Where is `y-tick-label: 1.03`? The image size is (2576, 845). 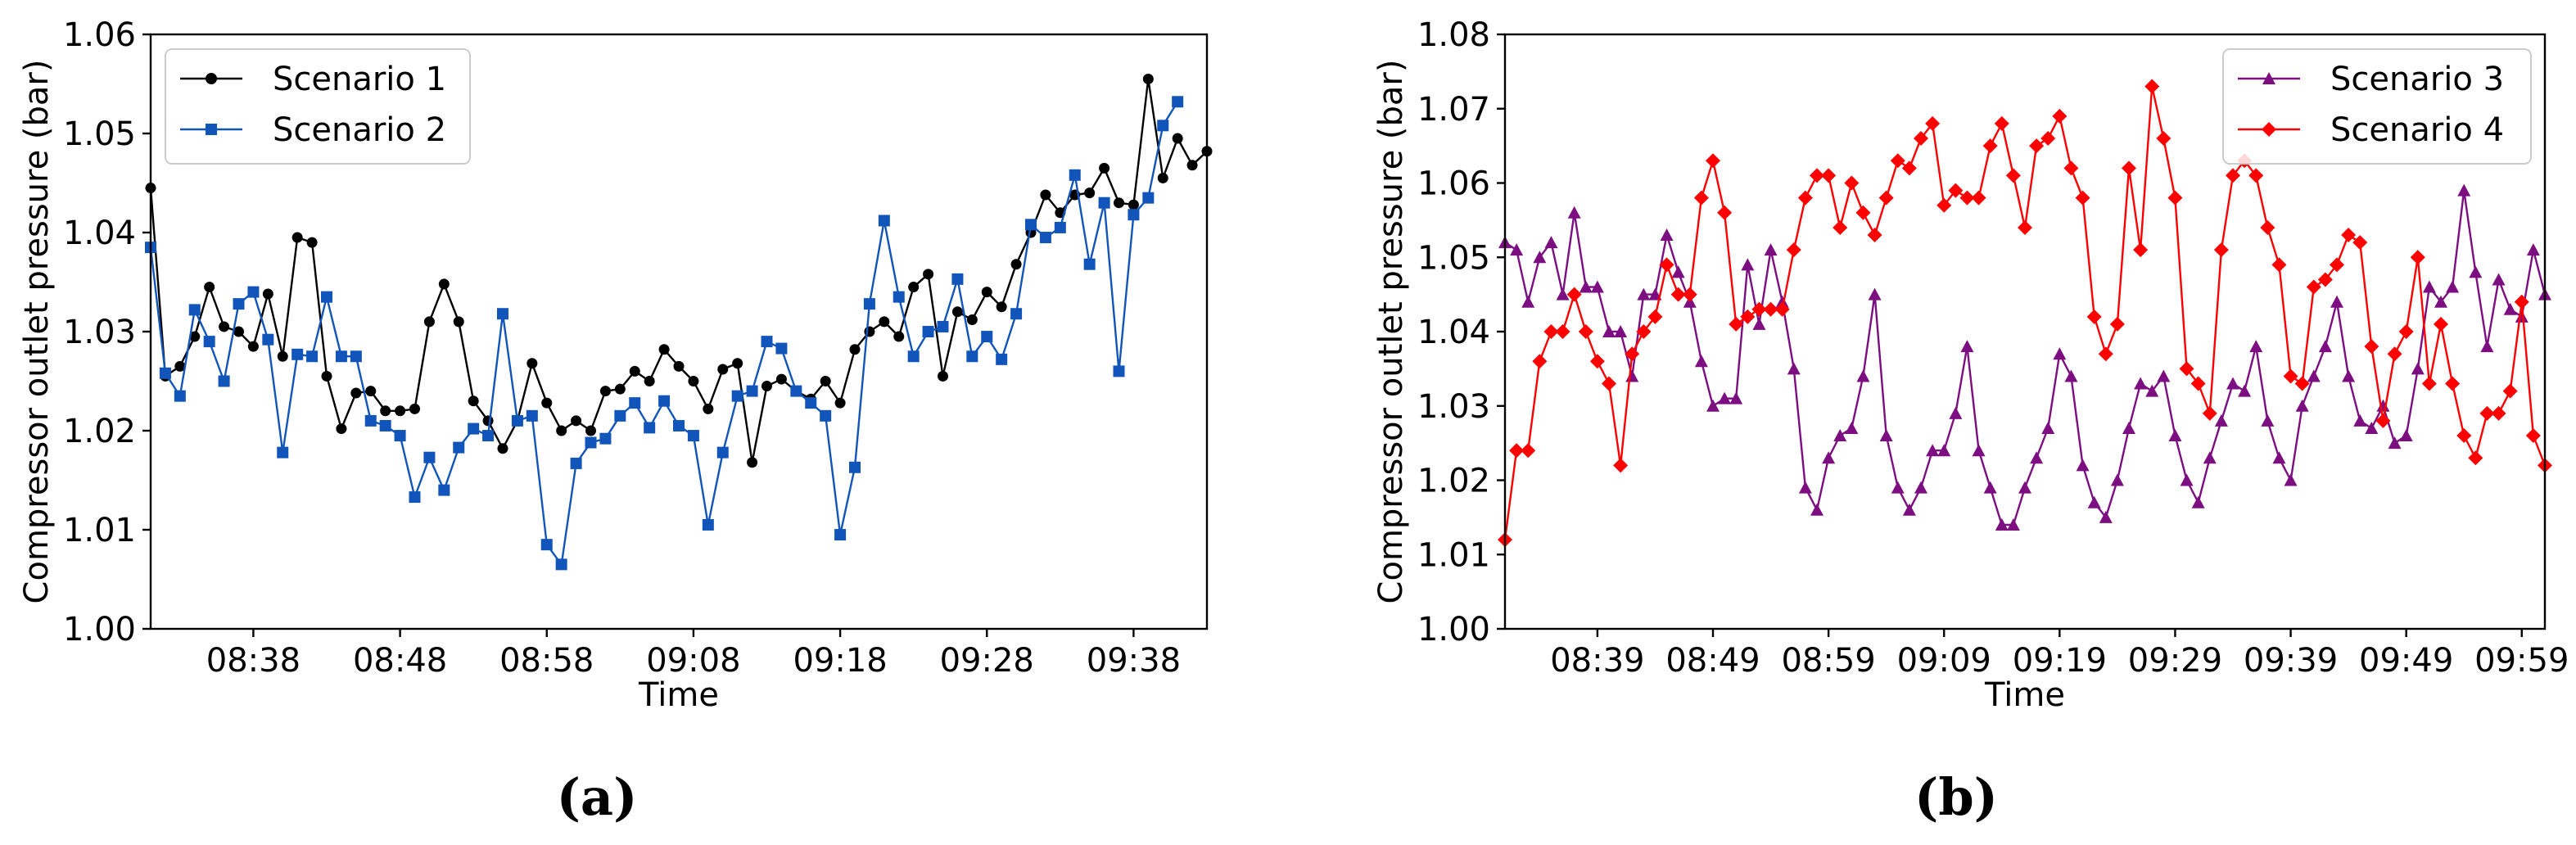
y-tick-label: 1.03 is located at coordinates (99, 332).